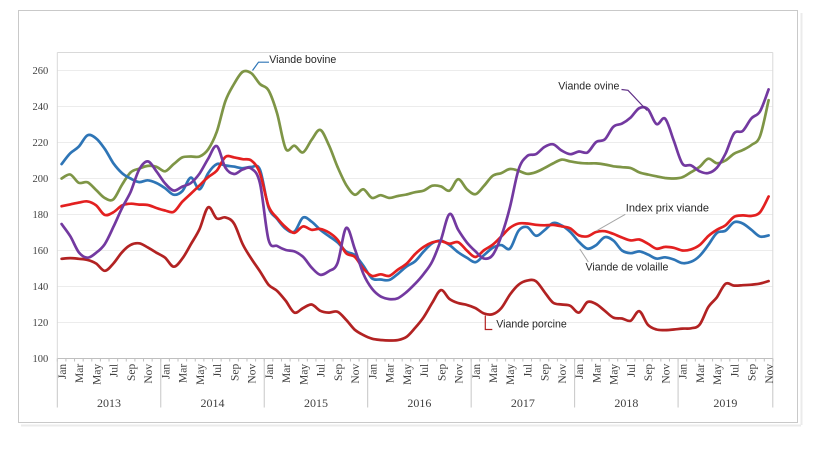  Describe the element at coordinates (626, 403) in the screenshot. I see `svg-text: 2018` at that location.